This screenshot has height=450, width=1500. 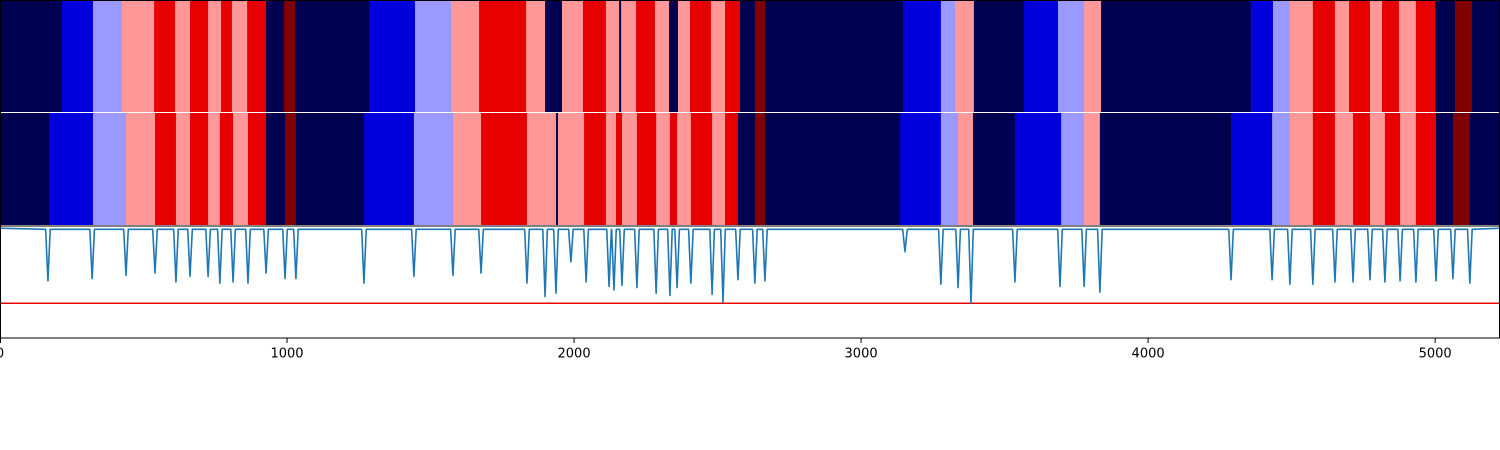 What do you see at coordinates (574, 354) in the screenshot?
I see `x-tick-label: 2000` at bounding box center [574, 354].